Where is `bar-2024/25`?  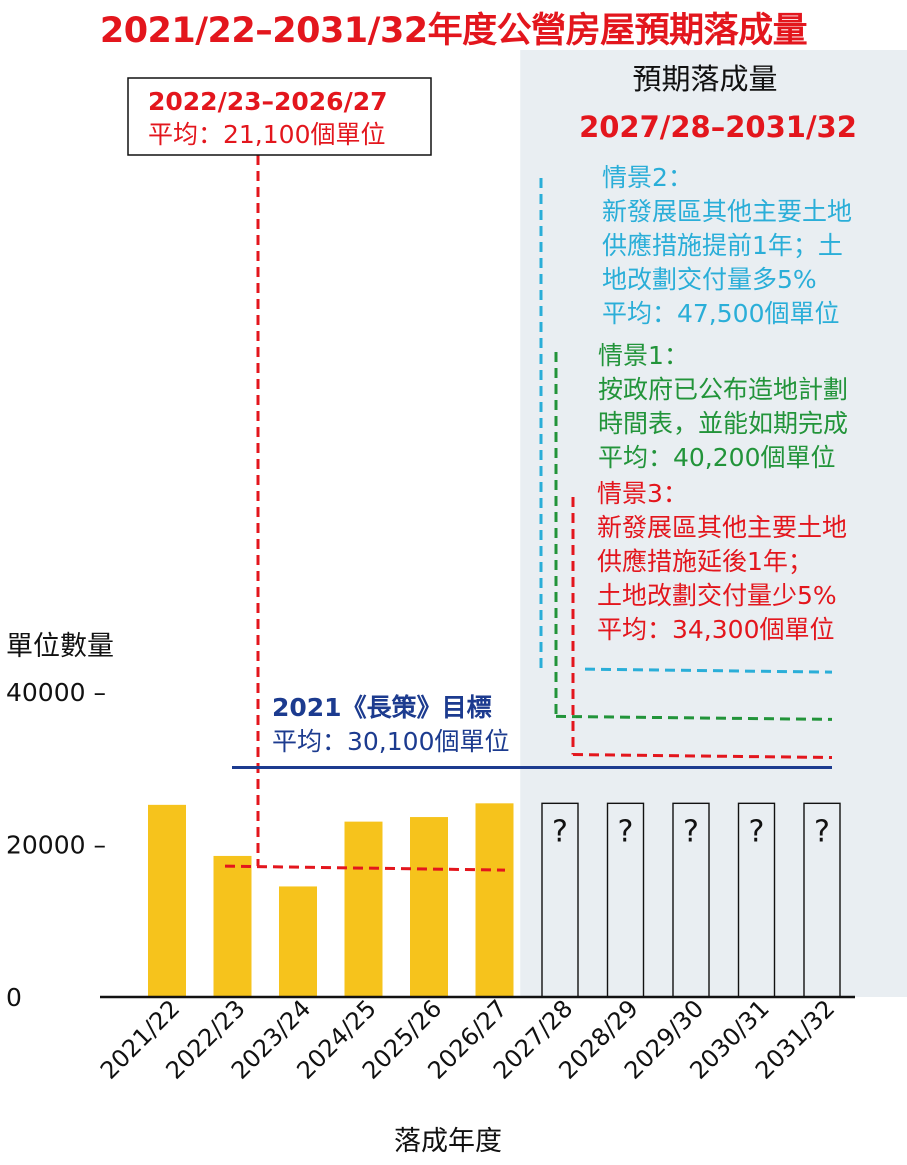 bar-2024/25 is located at coordinates (363, 909).